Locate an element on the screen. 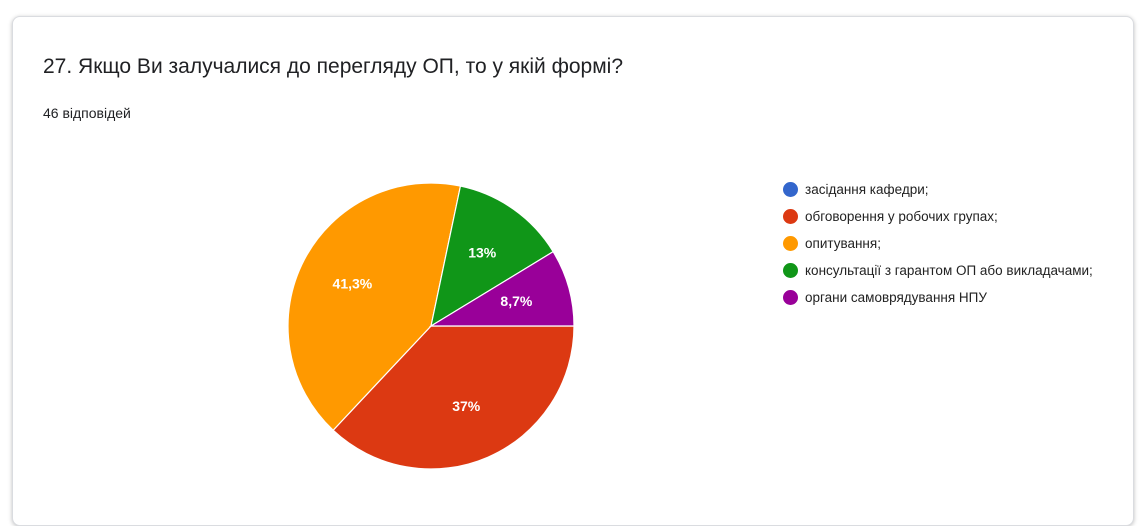  value-label: 37% is located at coordinates (466, 406).